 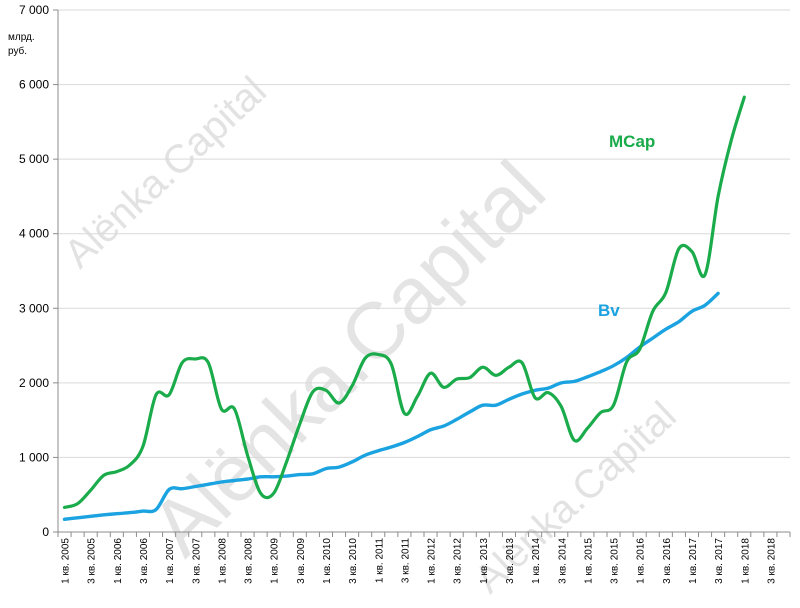 I want to click on x-tick-label: 1 кв. 2007, so click(x=170, y=561).